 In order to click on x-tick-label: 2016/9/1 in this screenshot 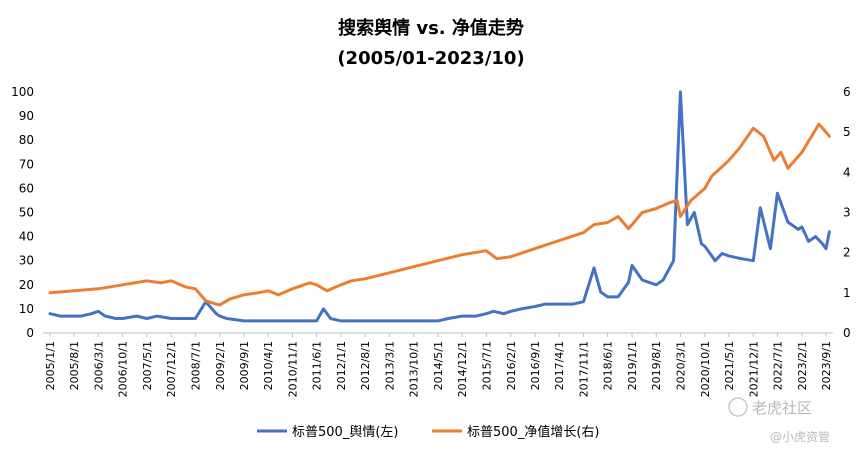, I will do `click(535, 365)`.